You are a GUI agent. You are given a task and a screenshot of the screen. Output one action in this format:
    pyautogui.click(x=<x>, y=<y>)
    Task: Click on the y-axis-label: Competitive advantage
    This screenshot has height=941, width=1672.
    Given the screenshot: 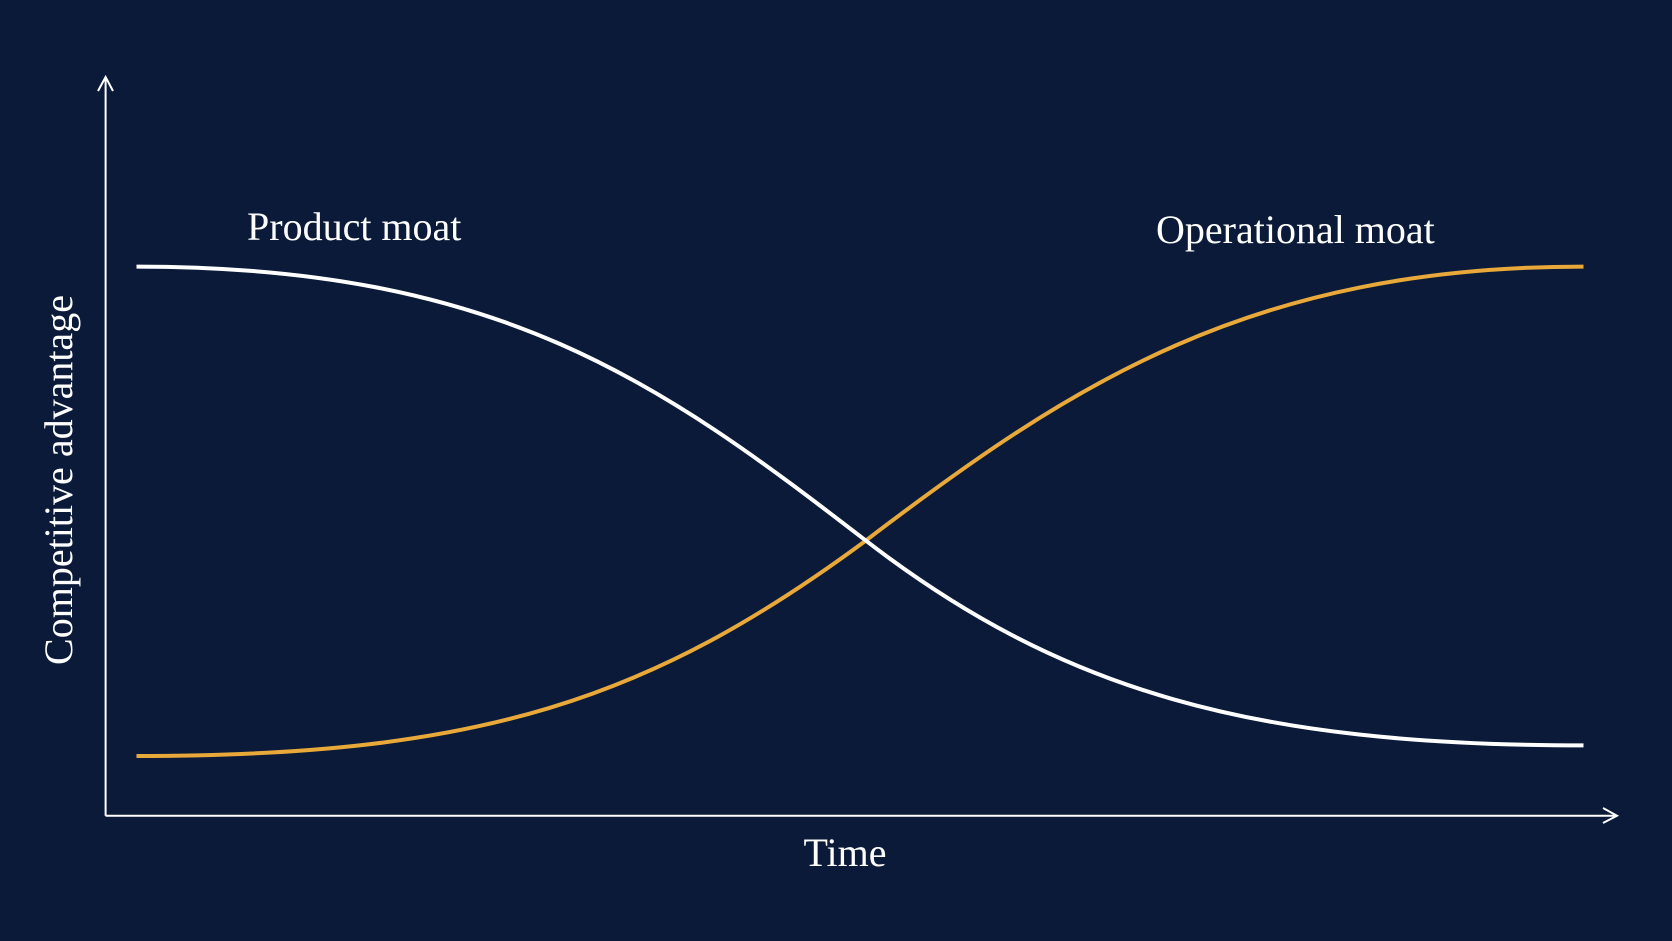 What is the action you would take?
    pyautogui.click(x=58, y=480)
    